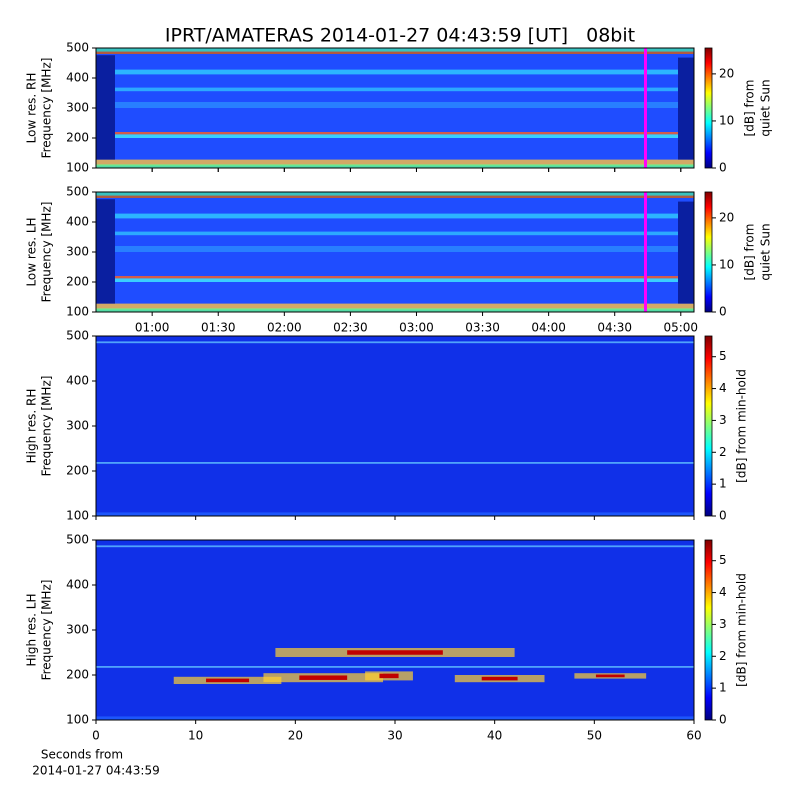 This screenshot has width=800, height=800. What do you see at coordinates (494, 736) in the screenshot?
I see `x-tick-label: 40` at bounding box center [494, 736].